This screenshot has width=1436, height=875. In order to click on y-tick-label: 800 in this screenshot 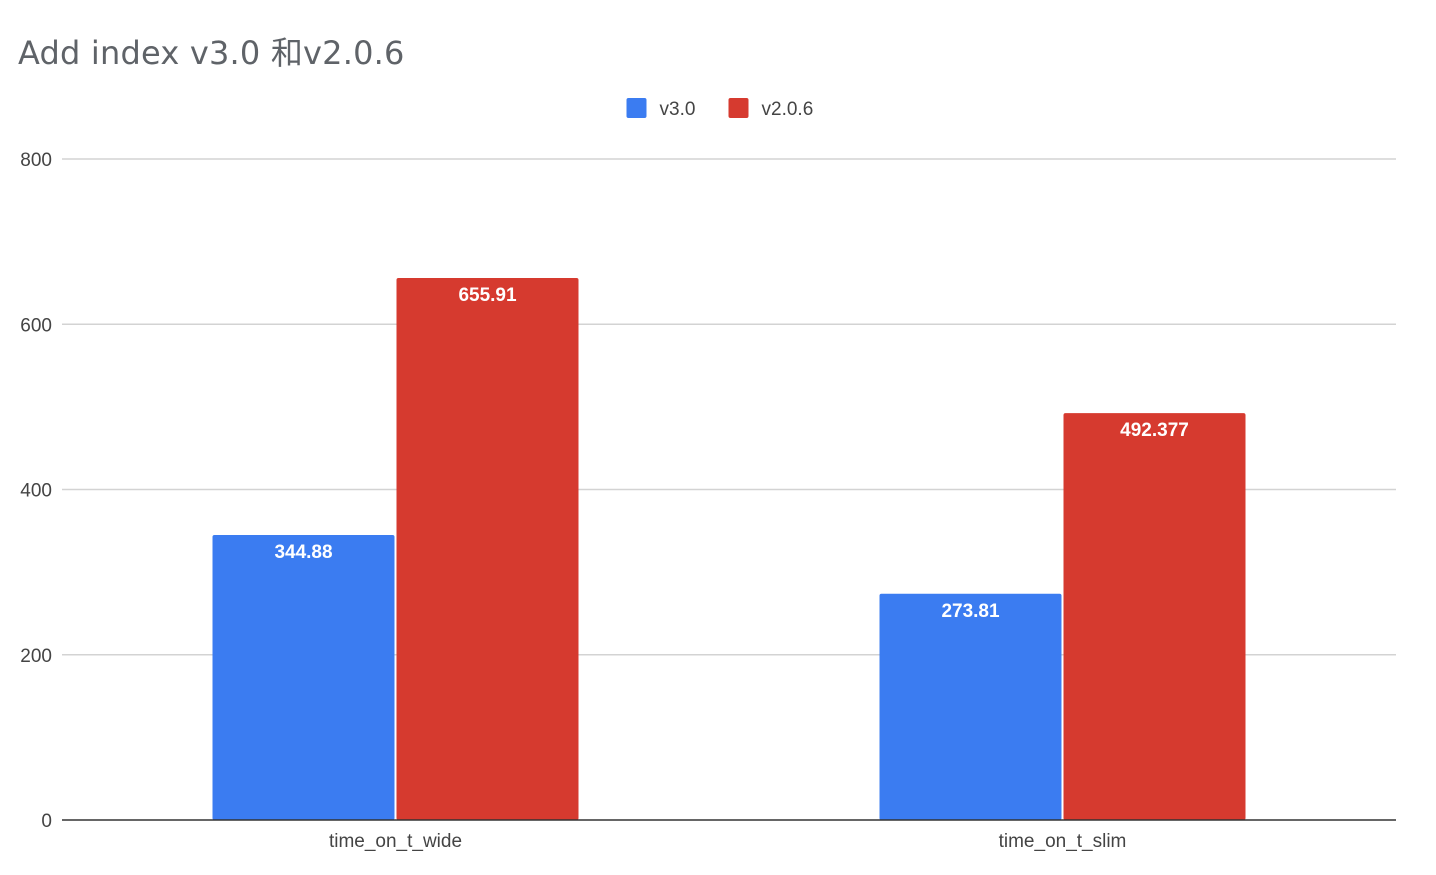, I will do `click(36, 160)`.